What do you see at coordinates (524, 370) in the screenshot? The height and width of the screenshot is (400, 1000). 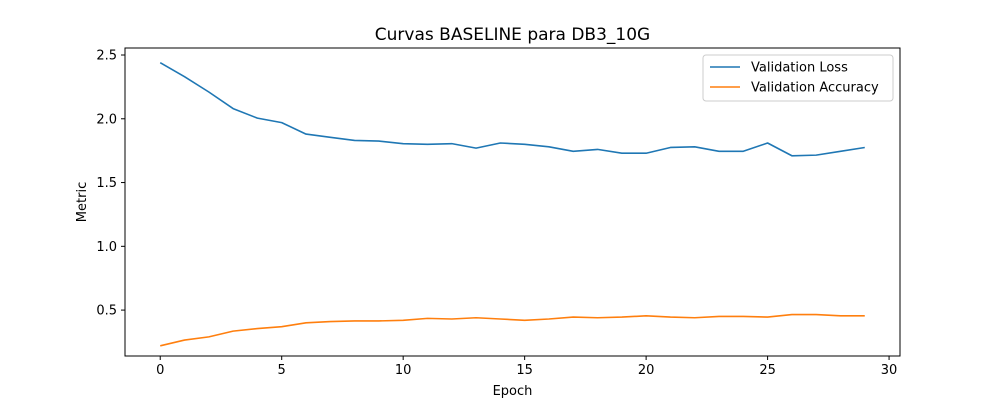 I see `x-tick-label: 15` at bounding box center [524, 370].